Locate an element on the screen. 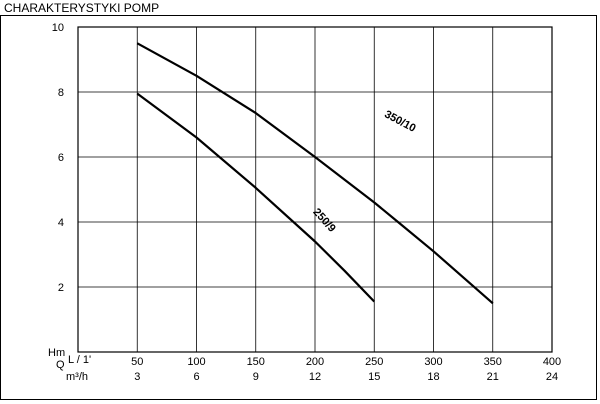 The image size is (600, 404). chart-title: CHARAKTERYSTYKI POMP is located at coordinates (82, 8).